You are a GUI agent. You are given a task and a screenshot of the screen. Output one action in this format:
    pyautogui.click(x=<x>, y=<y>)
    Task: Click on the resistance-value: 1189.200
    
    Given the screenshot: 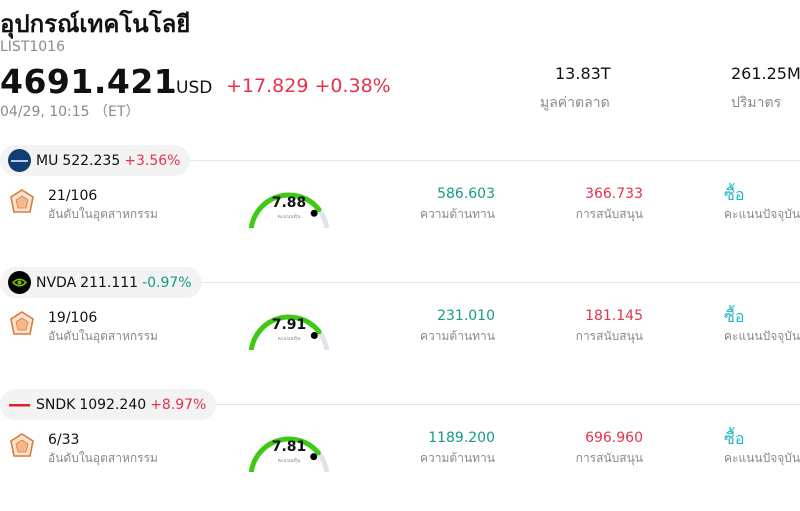 What is the action you would take?
    pyautogui.click(x=461, y=438)
    